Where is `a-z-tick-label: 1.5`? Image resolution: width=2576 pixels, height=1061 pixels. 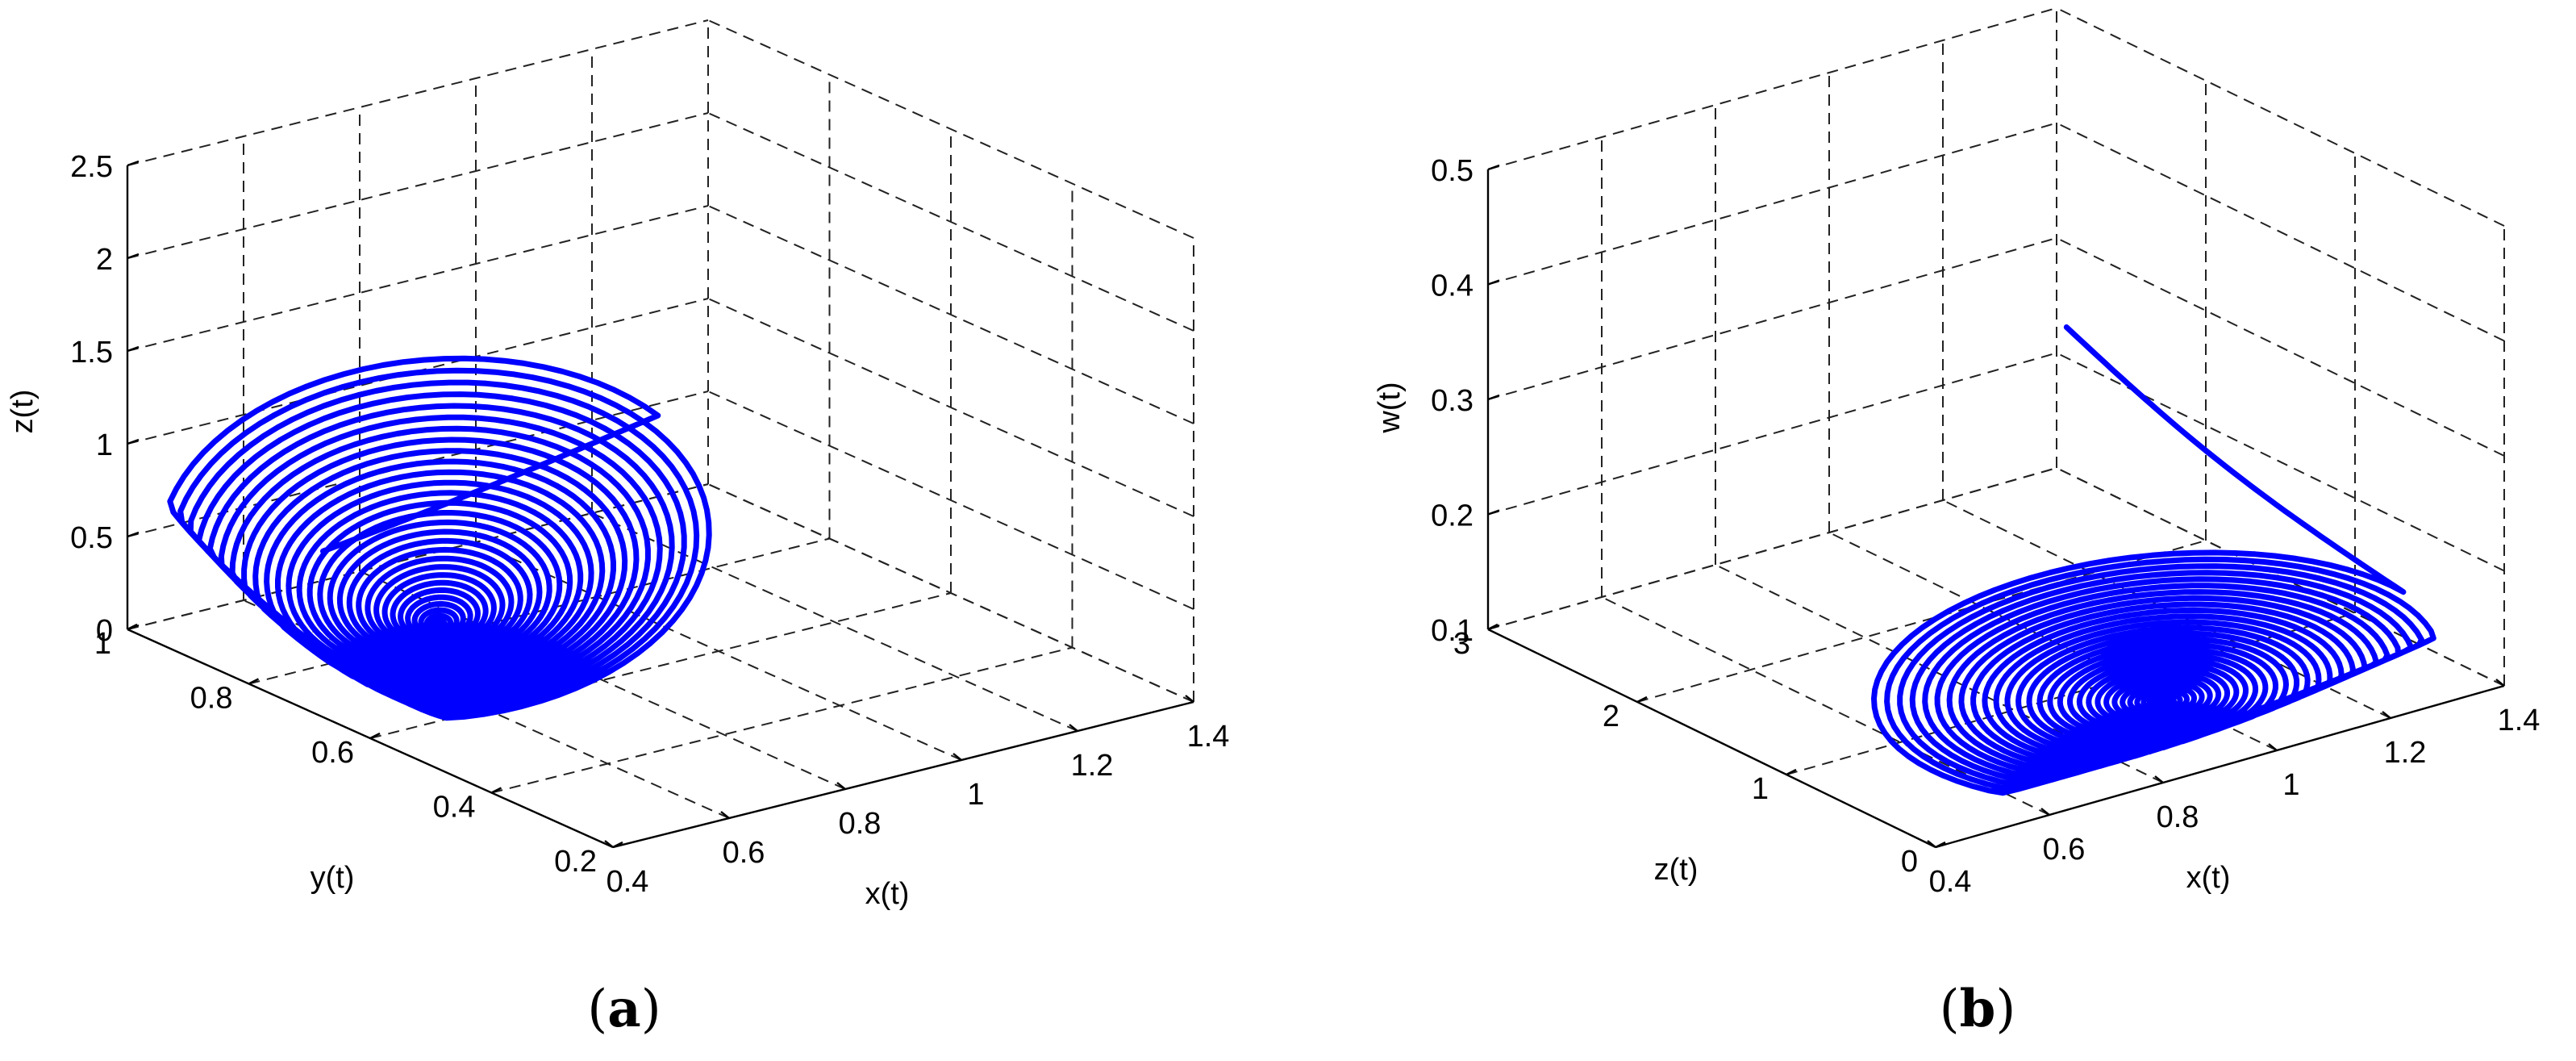
a-z-tick-label: 1.5 is located at coordinates (91, 353).